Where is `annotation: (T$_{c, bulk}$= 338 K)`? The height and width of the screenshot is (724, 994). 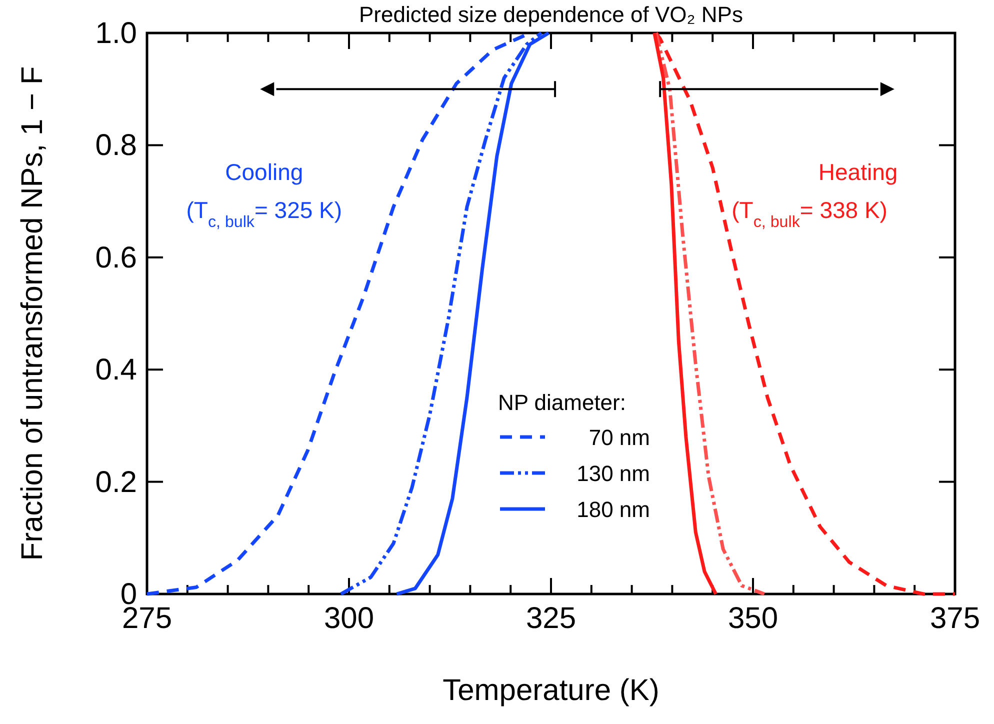 annotation: (T$_{c, bulk}$= 338 K) is located at coordinates (810, 214).